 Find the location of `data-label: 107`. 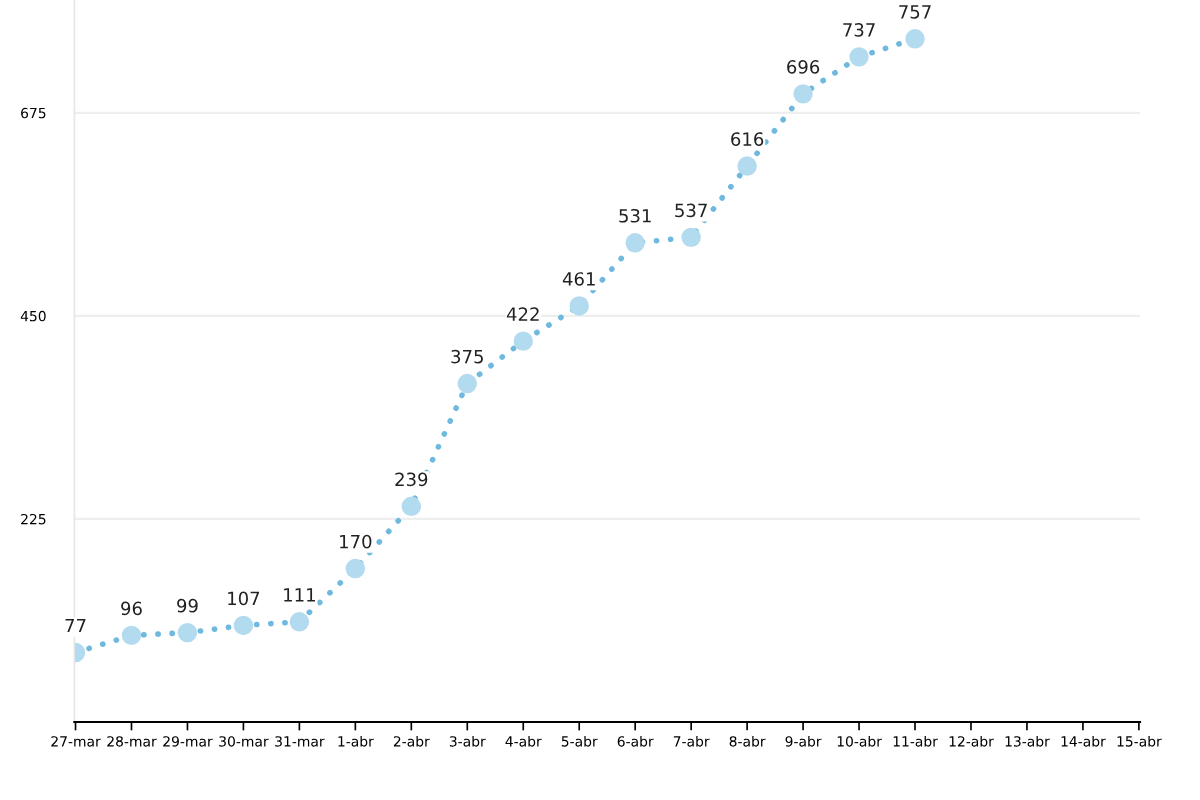

data-label: 107 is located at coordinates (244, 598).